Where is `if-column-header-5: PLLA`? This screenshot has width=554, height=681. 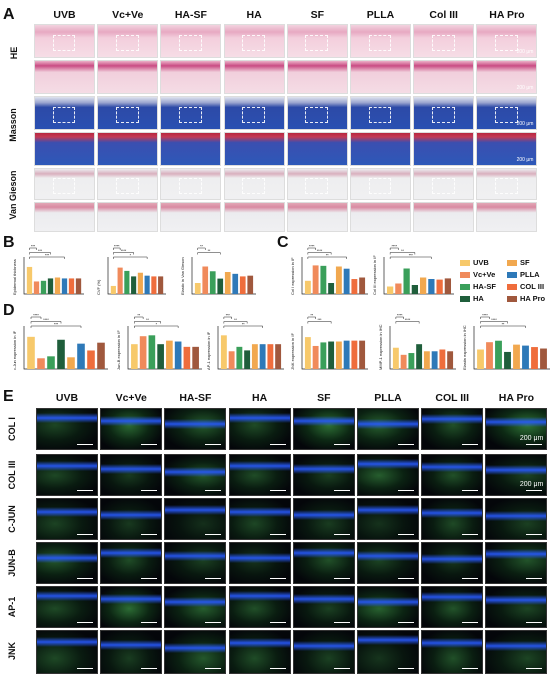 if-column-header-5: PLLA is located at coordinates (388, 398).